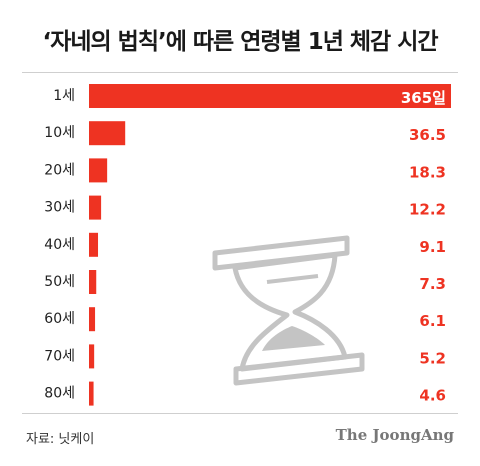  What do you see at coordinates (59, 282) in the screenshot?
I see `category-label: 50세` at bounding box center [59, 282].